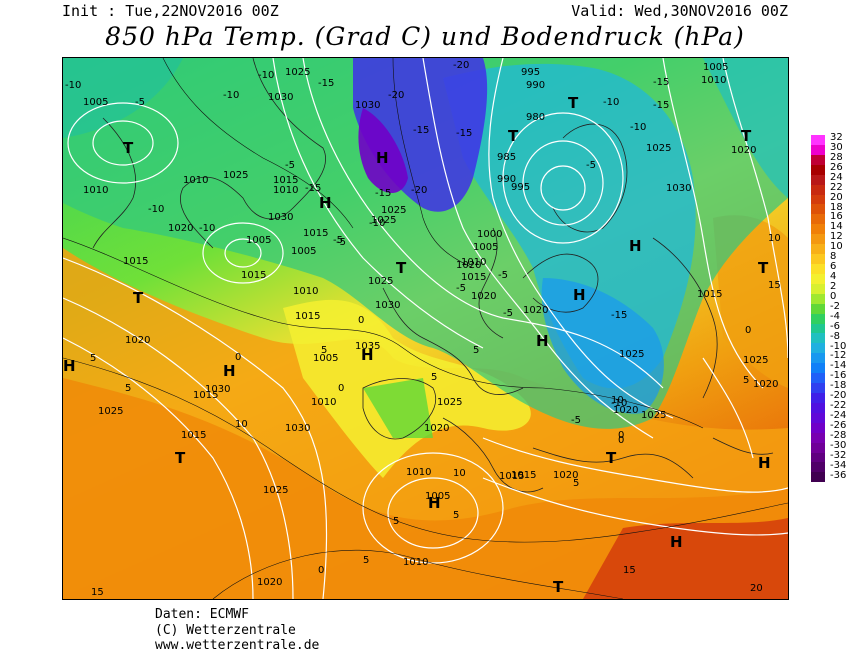  Describe the element at coordinates (229, 371) in the screenshot. I see `high-atlantic: H` at that location.